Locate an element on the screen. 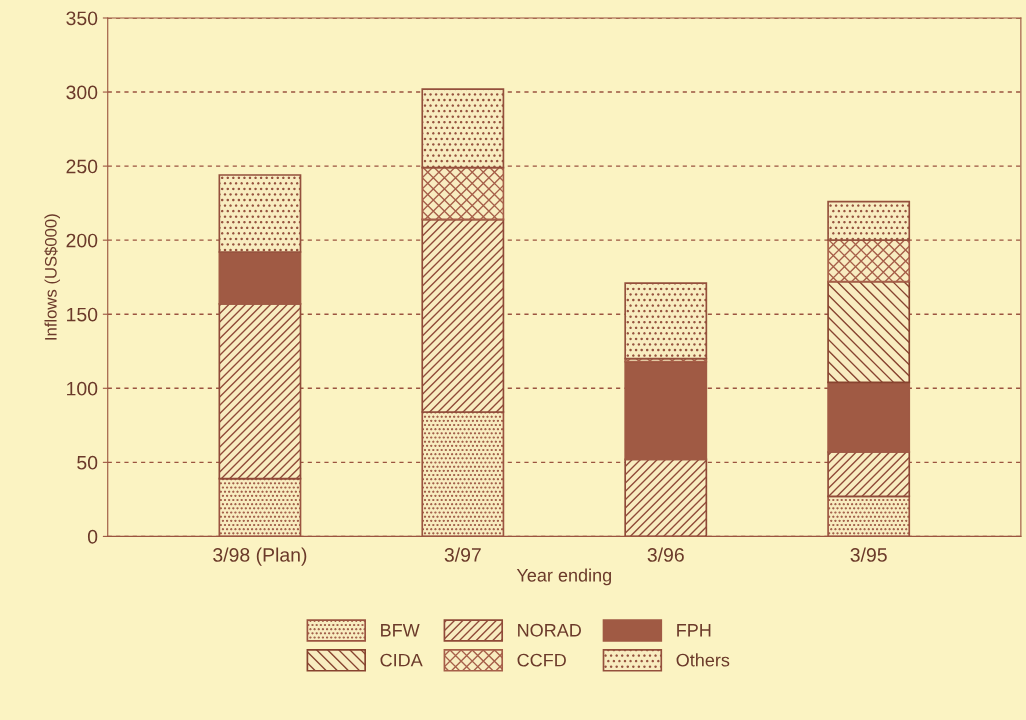 The width and height of the screenshot is (1026, 720). legend-label: BFW is located at coordinates (400, 630).